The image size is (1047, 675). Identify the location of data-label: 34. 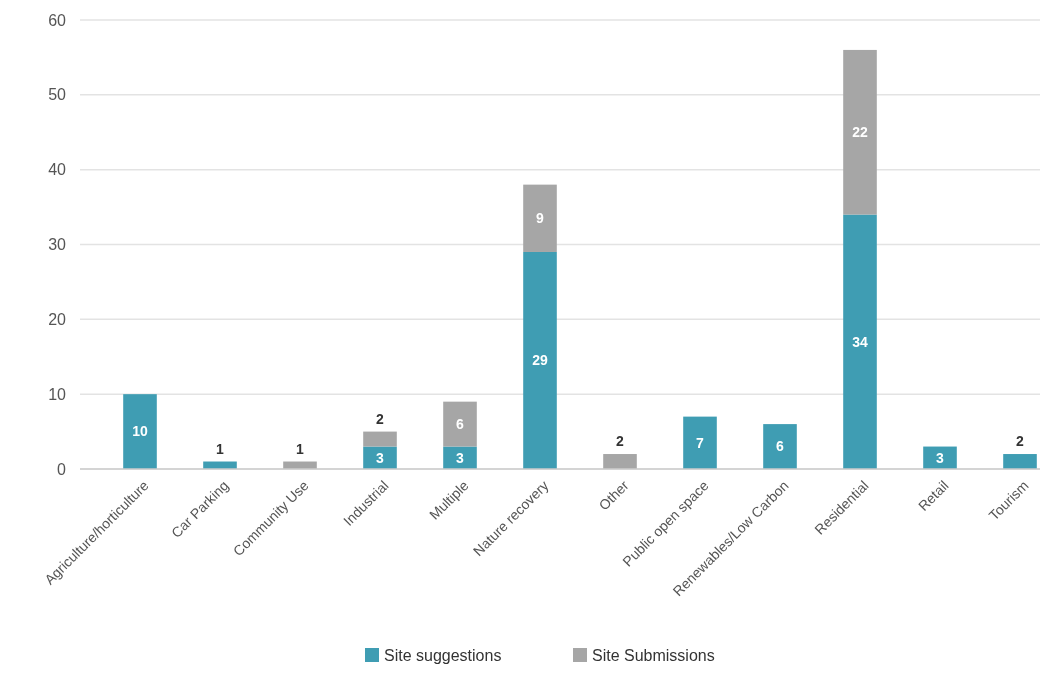
(860, 341).